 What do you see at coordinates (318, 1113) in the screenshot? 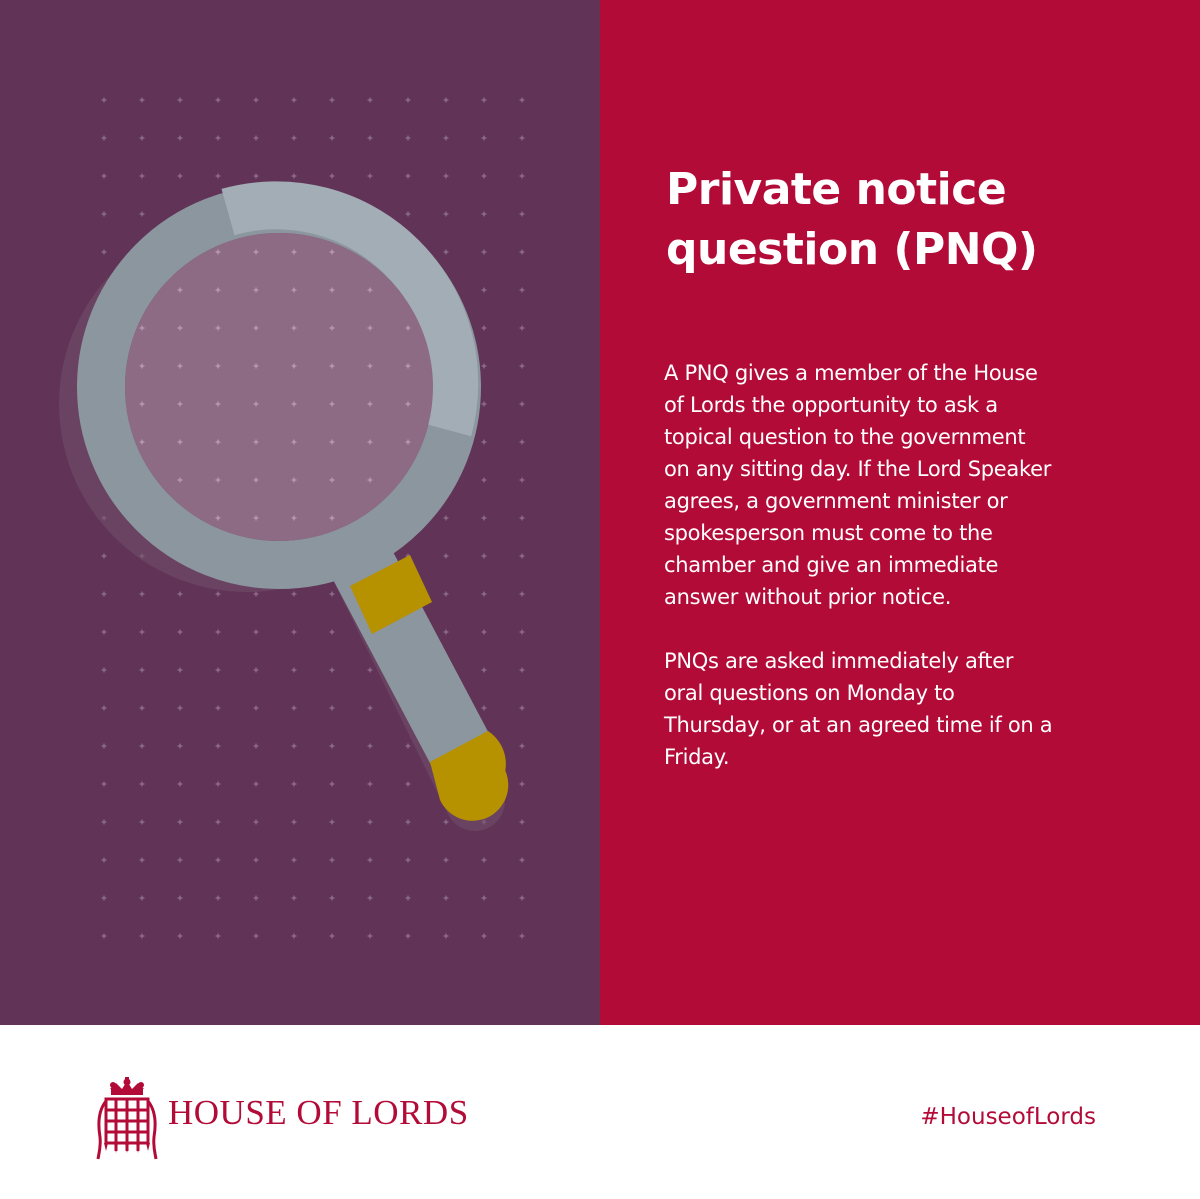
I see `organisation-name: HOUSE OF LORDS` at bounding box center [318, 1113].